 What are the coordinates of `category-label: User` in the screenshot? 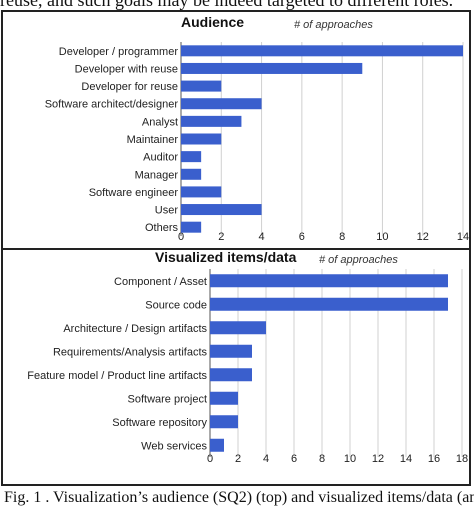 It's located at (167, 211).